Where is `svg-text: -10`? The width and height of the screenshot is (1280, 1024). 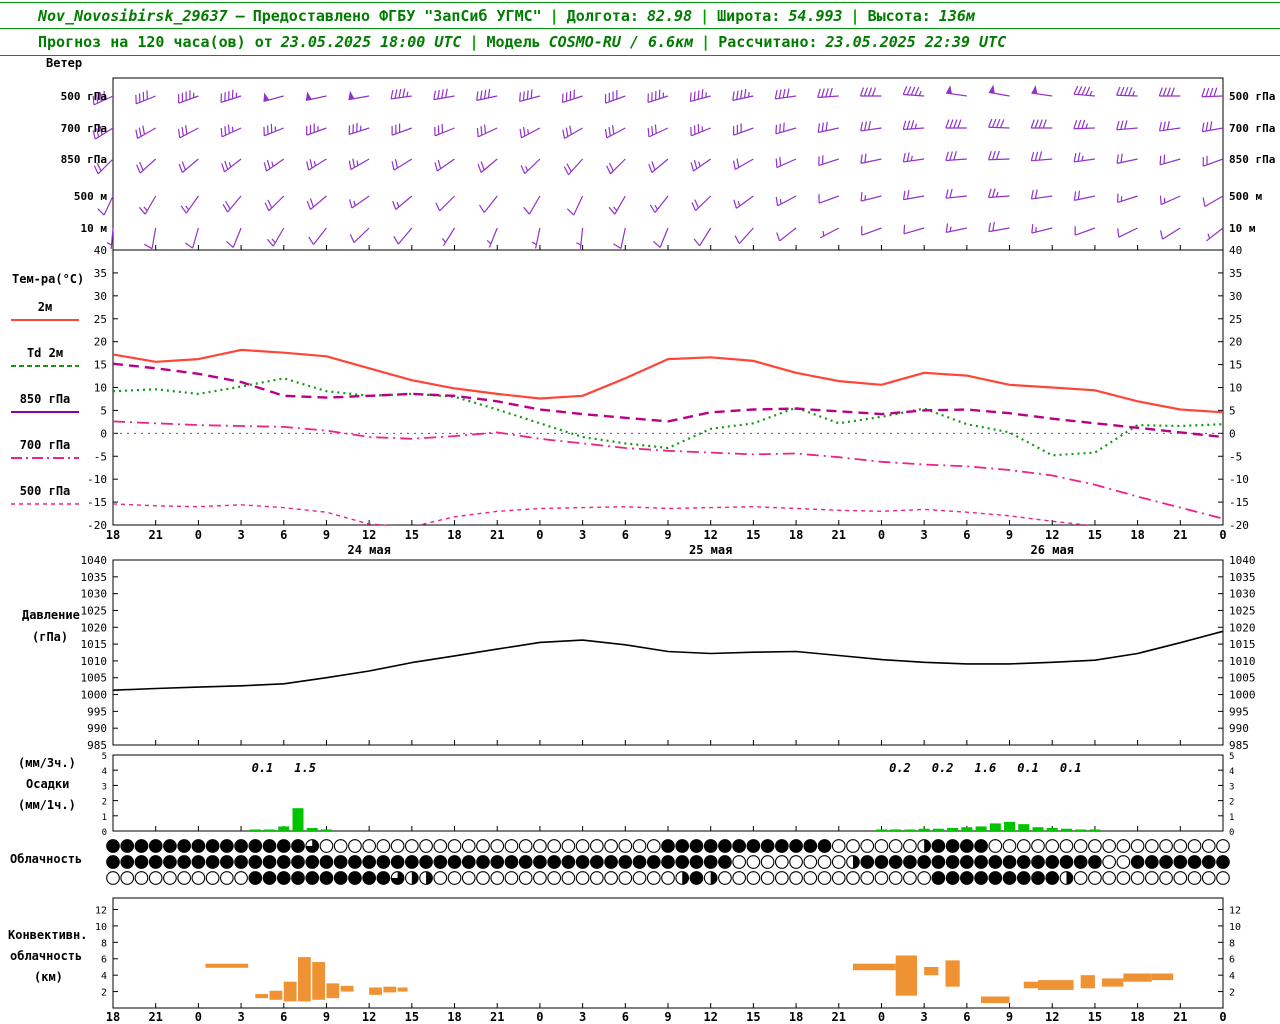 svg-text: -10 is located at coordinates (97, 479).